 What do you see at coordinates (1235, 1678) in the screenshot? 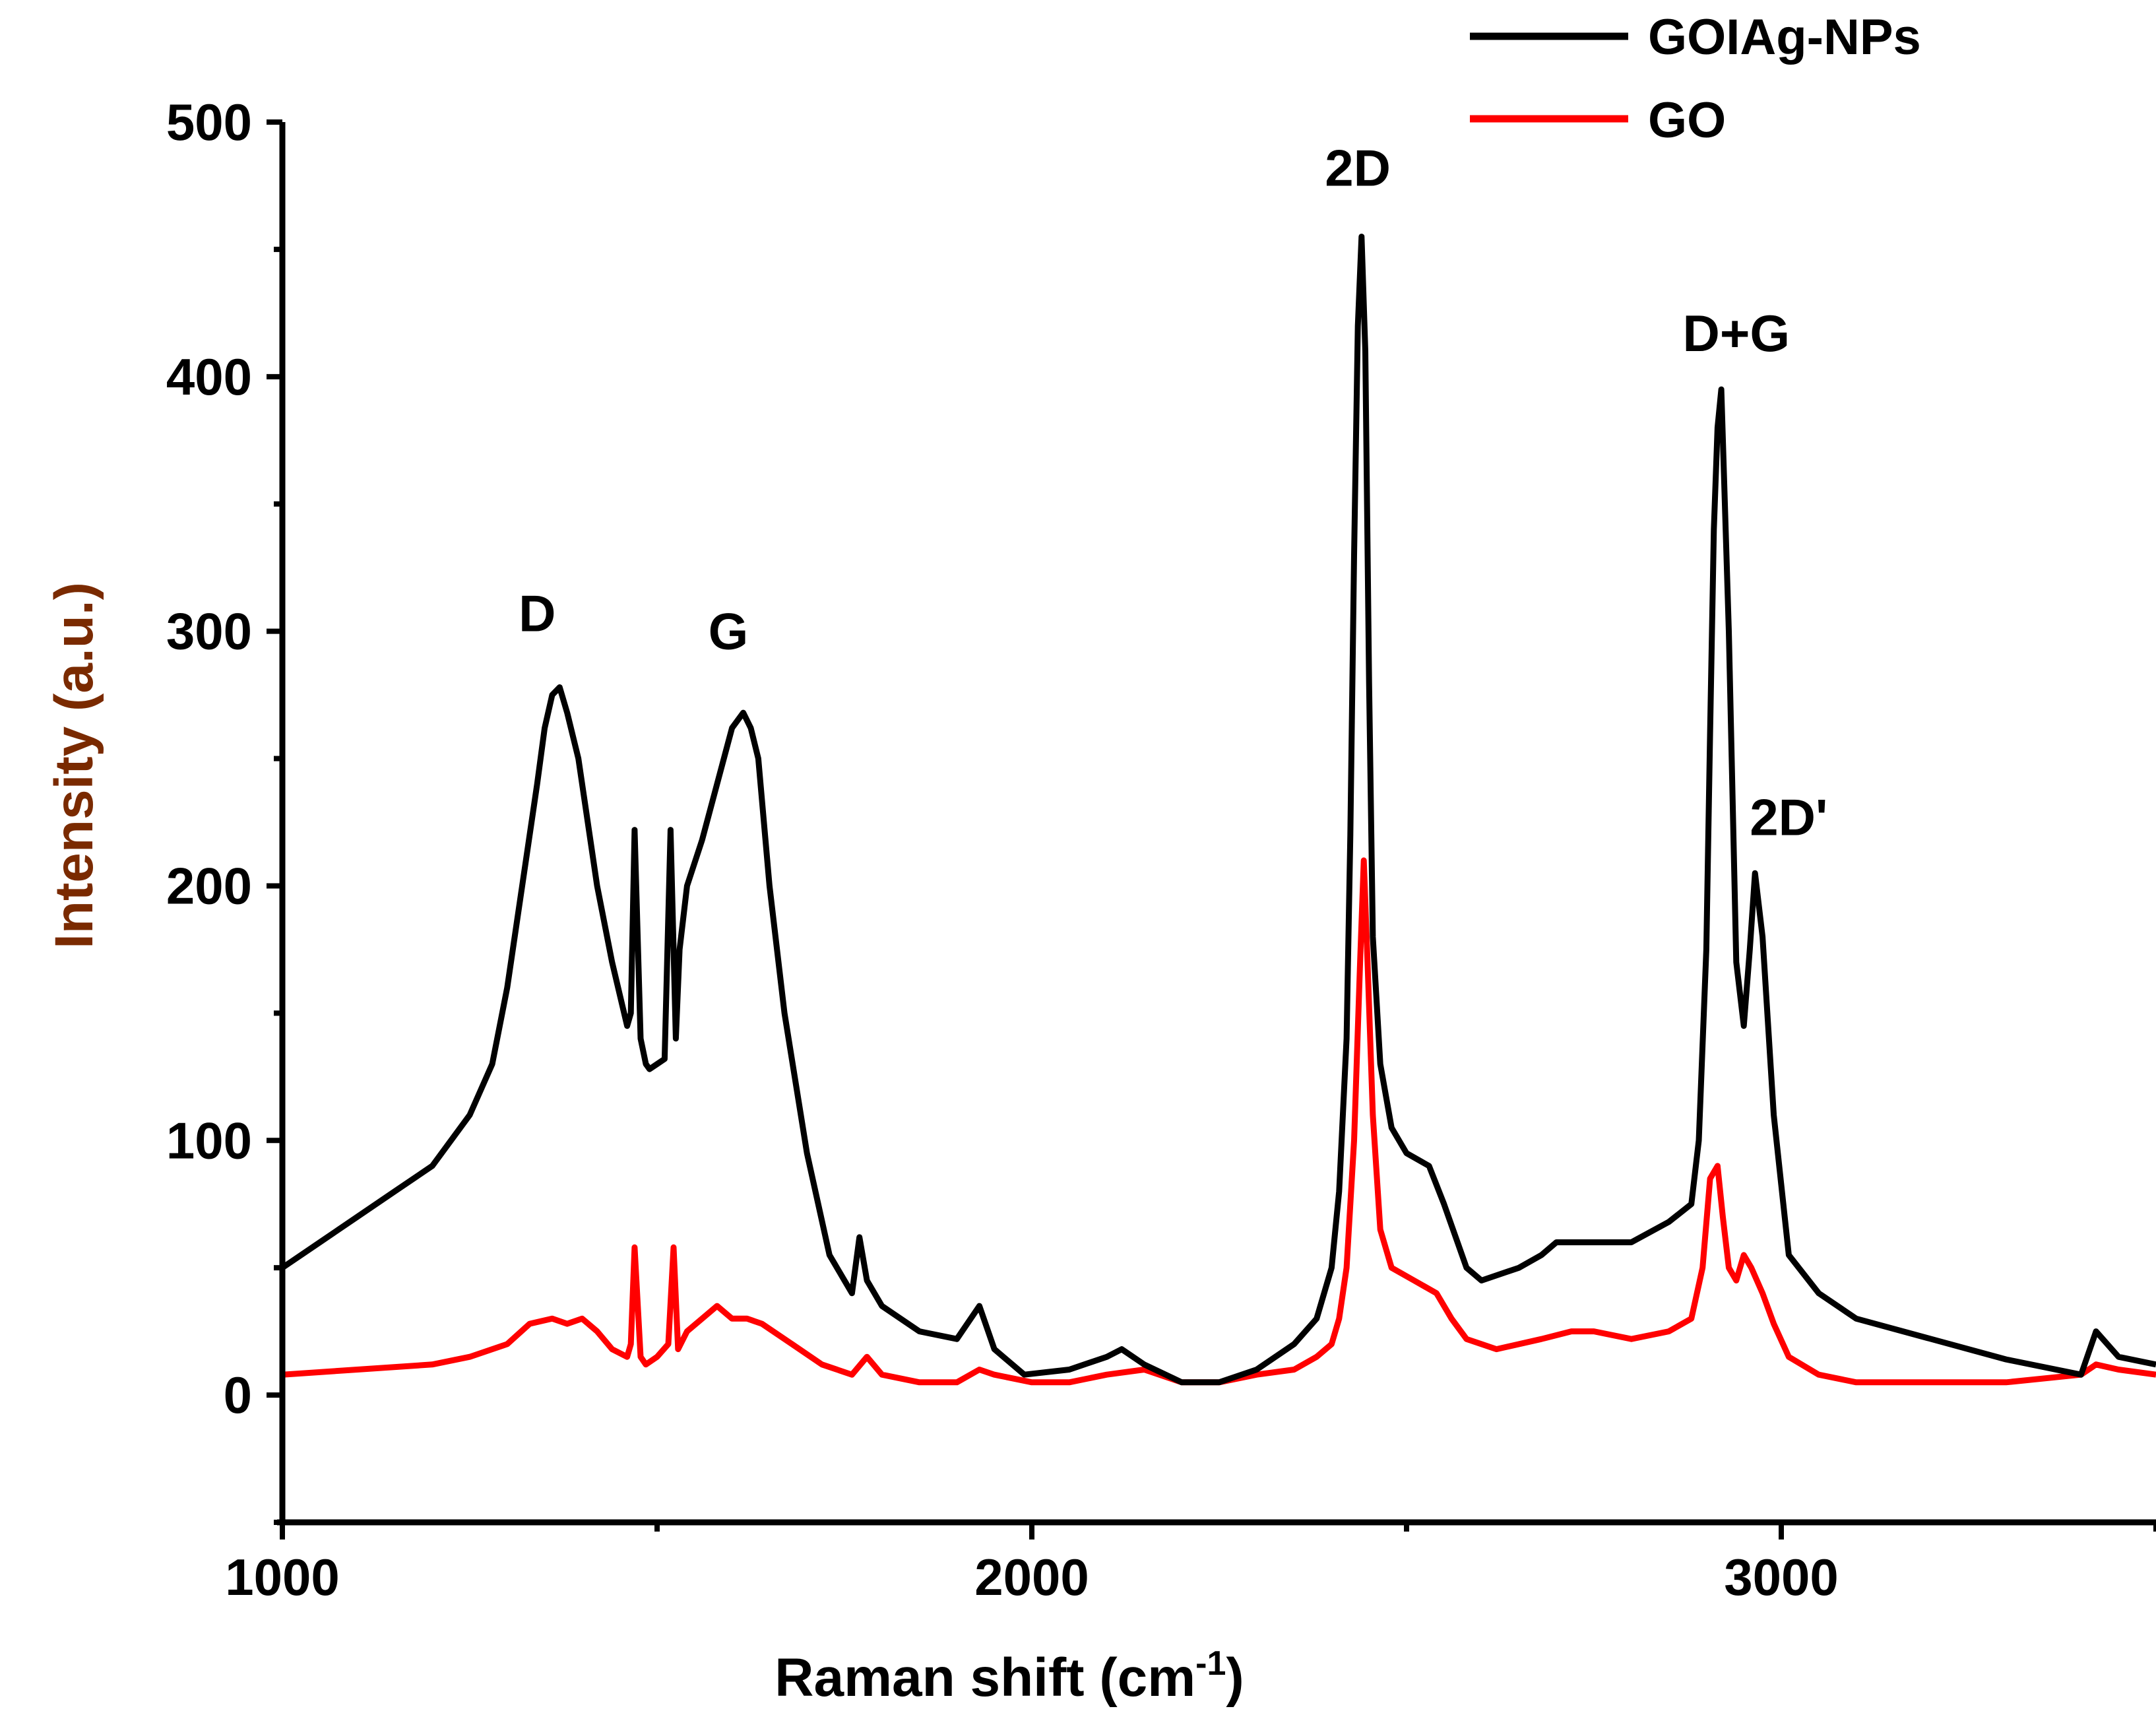
I see `x-axis-title-close: )` at bounding box center [1235, 1678].